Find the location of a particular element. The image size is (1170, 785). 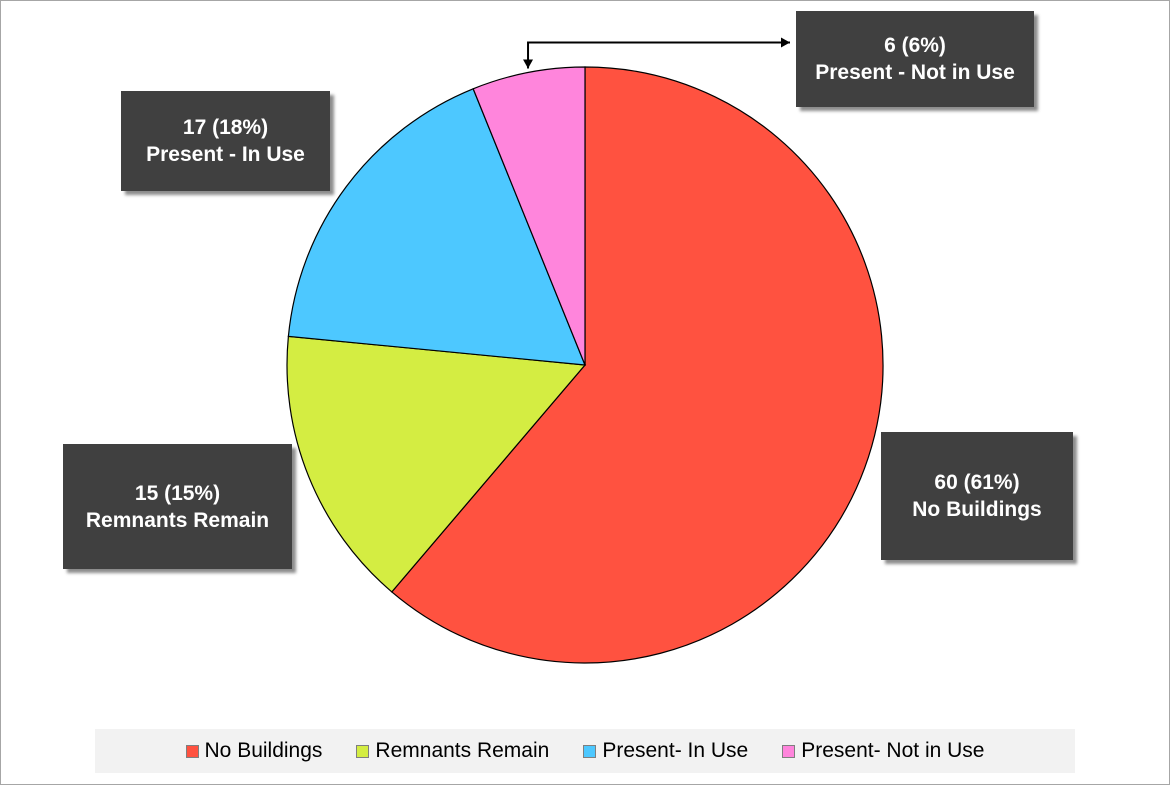

legend-item-present-not-in-use: Present- Not in Use is located at coordinates (883, 751).